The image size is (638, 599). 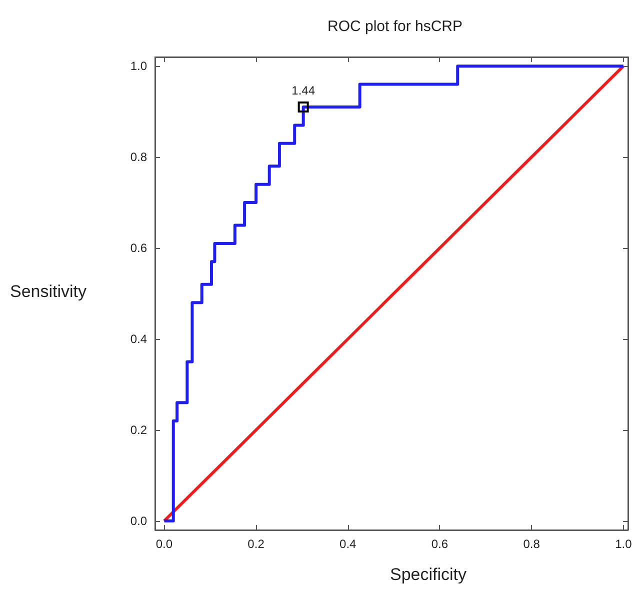 What do you see at coordinates (139, 339) in the screenshot?
I see `y-tick-label: 0.4` at bounding box center [139, 339].